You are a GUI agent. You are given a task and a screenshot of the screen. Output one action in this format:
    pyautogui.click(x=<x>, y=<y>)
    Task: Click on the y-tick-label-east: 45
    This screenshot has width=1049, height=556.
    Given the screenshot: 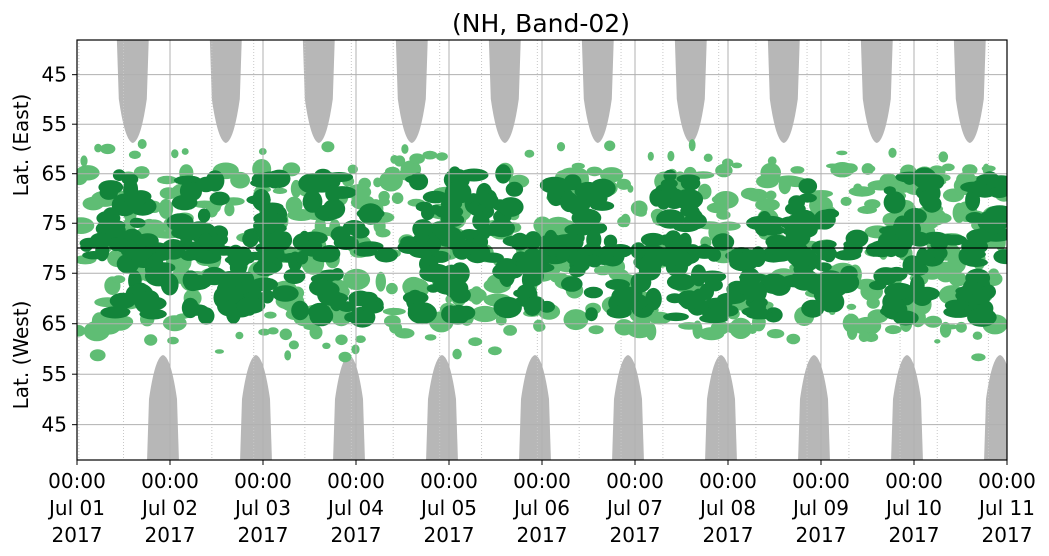 What is the action you would take?
    pyautogui.click(x=54, y=75)
    